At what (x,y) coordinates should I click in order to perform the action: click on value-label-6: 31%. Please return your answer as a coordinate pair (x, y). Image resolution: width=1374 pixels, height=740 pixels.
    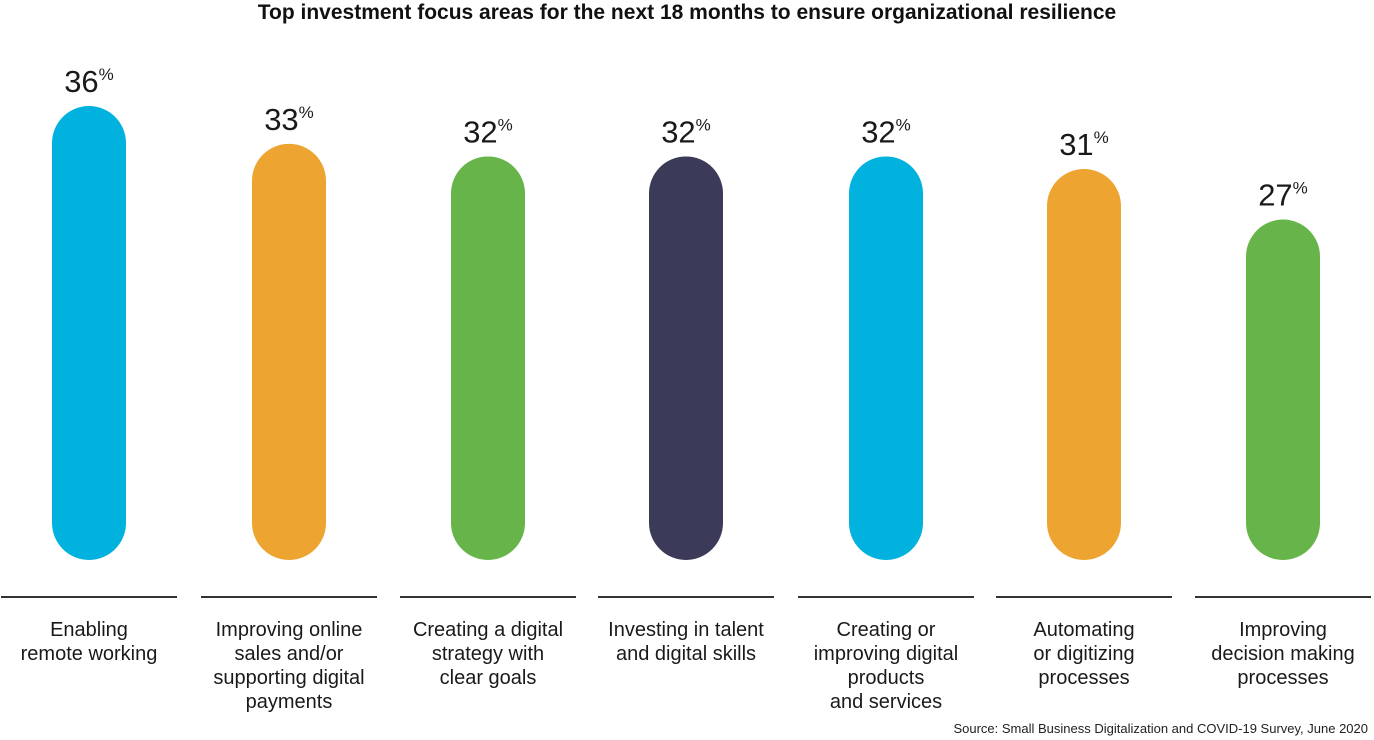
    Looking at the image, I should click on (1084, 144).